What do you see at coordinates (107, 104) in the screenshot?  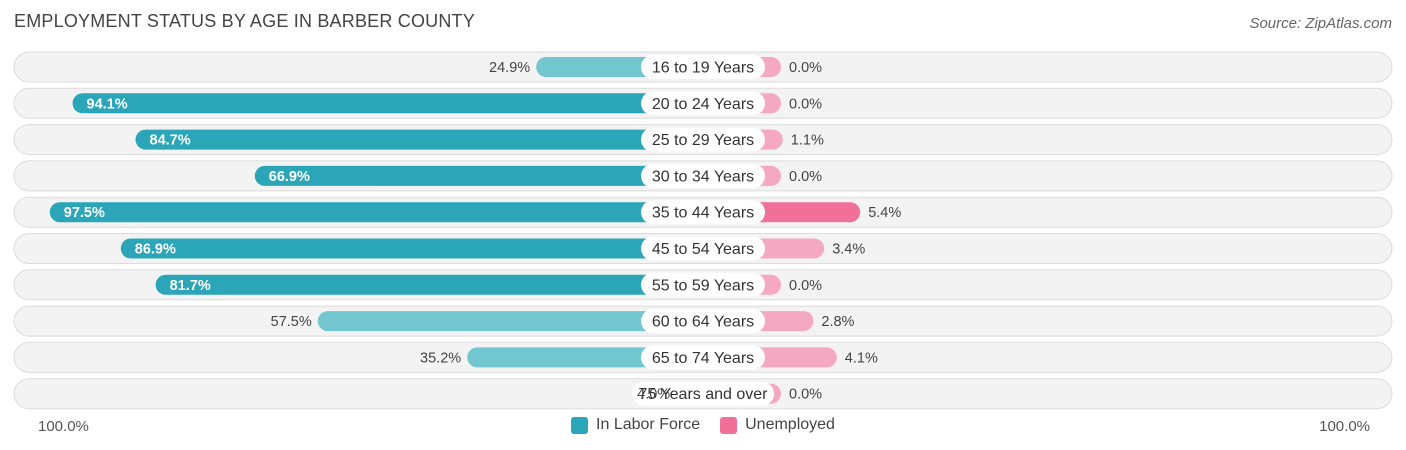 I see `labor-value-label: 94.1%` at bounding box center [107, 104].